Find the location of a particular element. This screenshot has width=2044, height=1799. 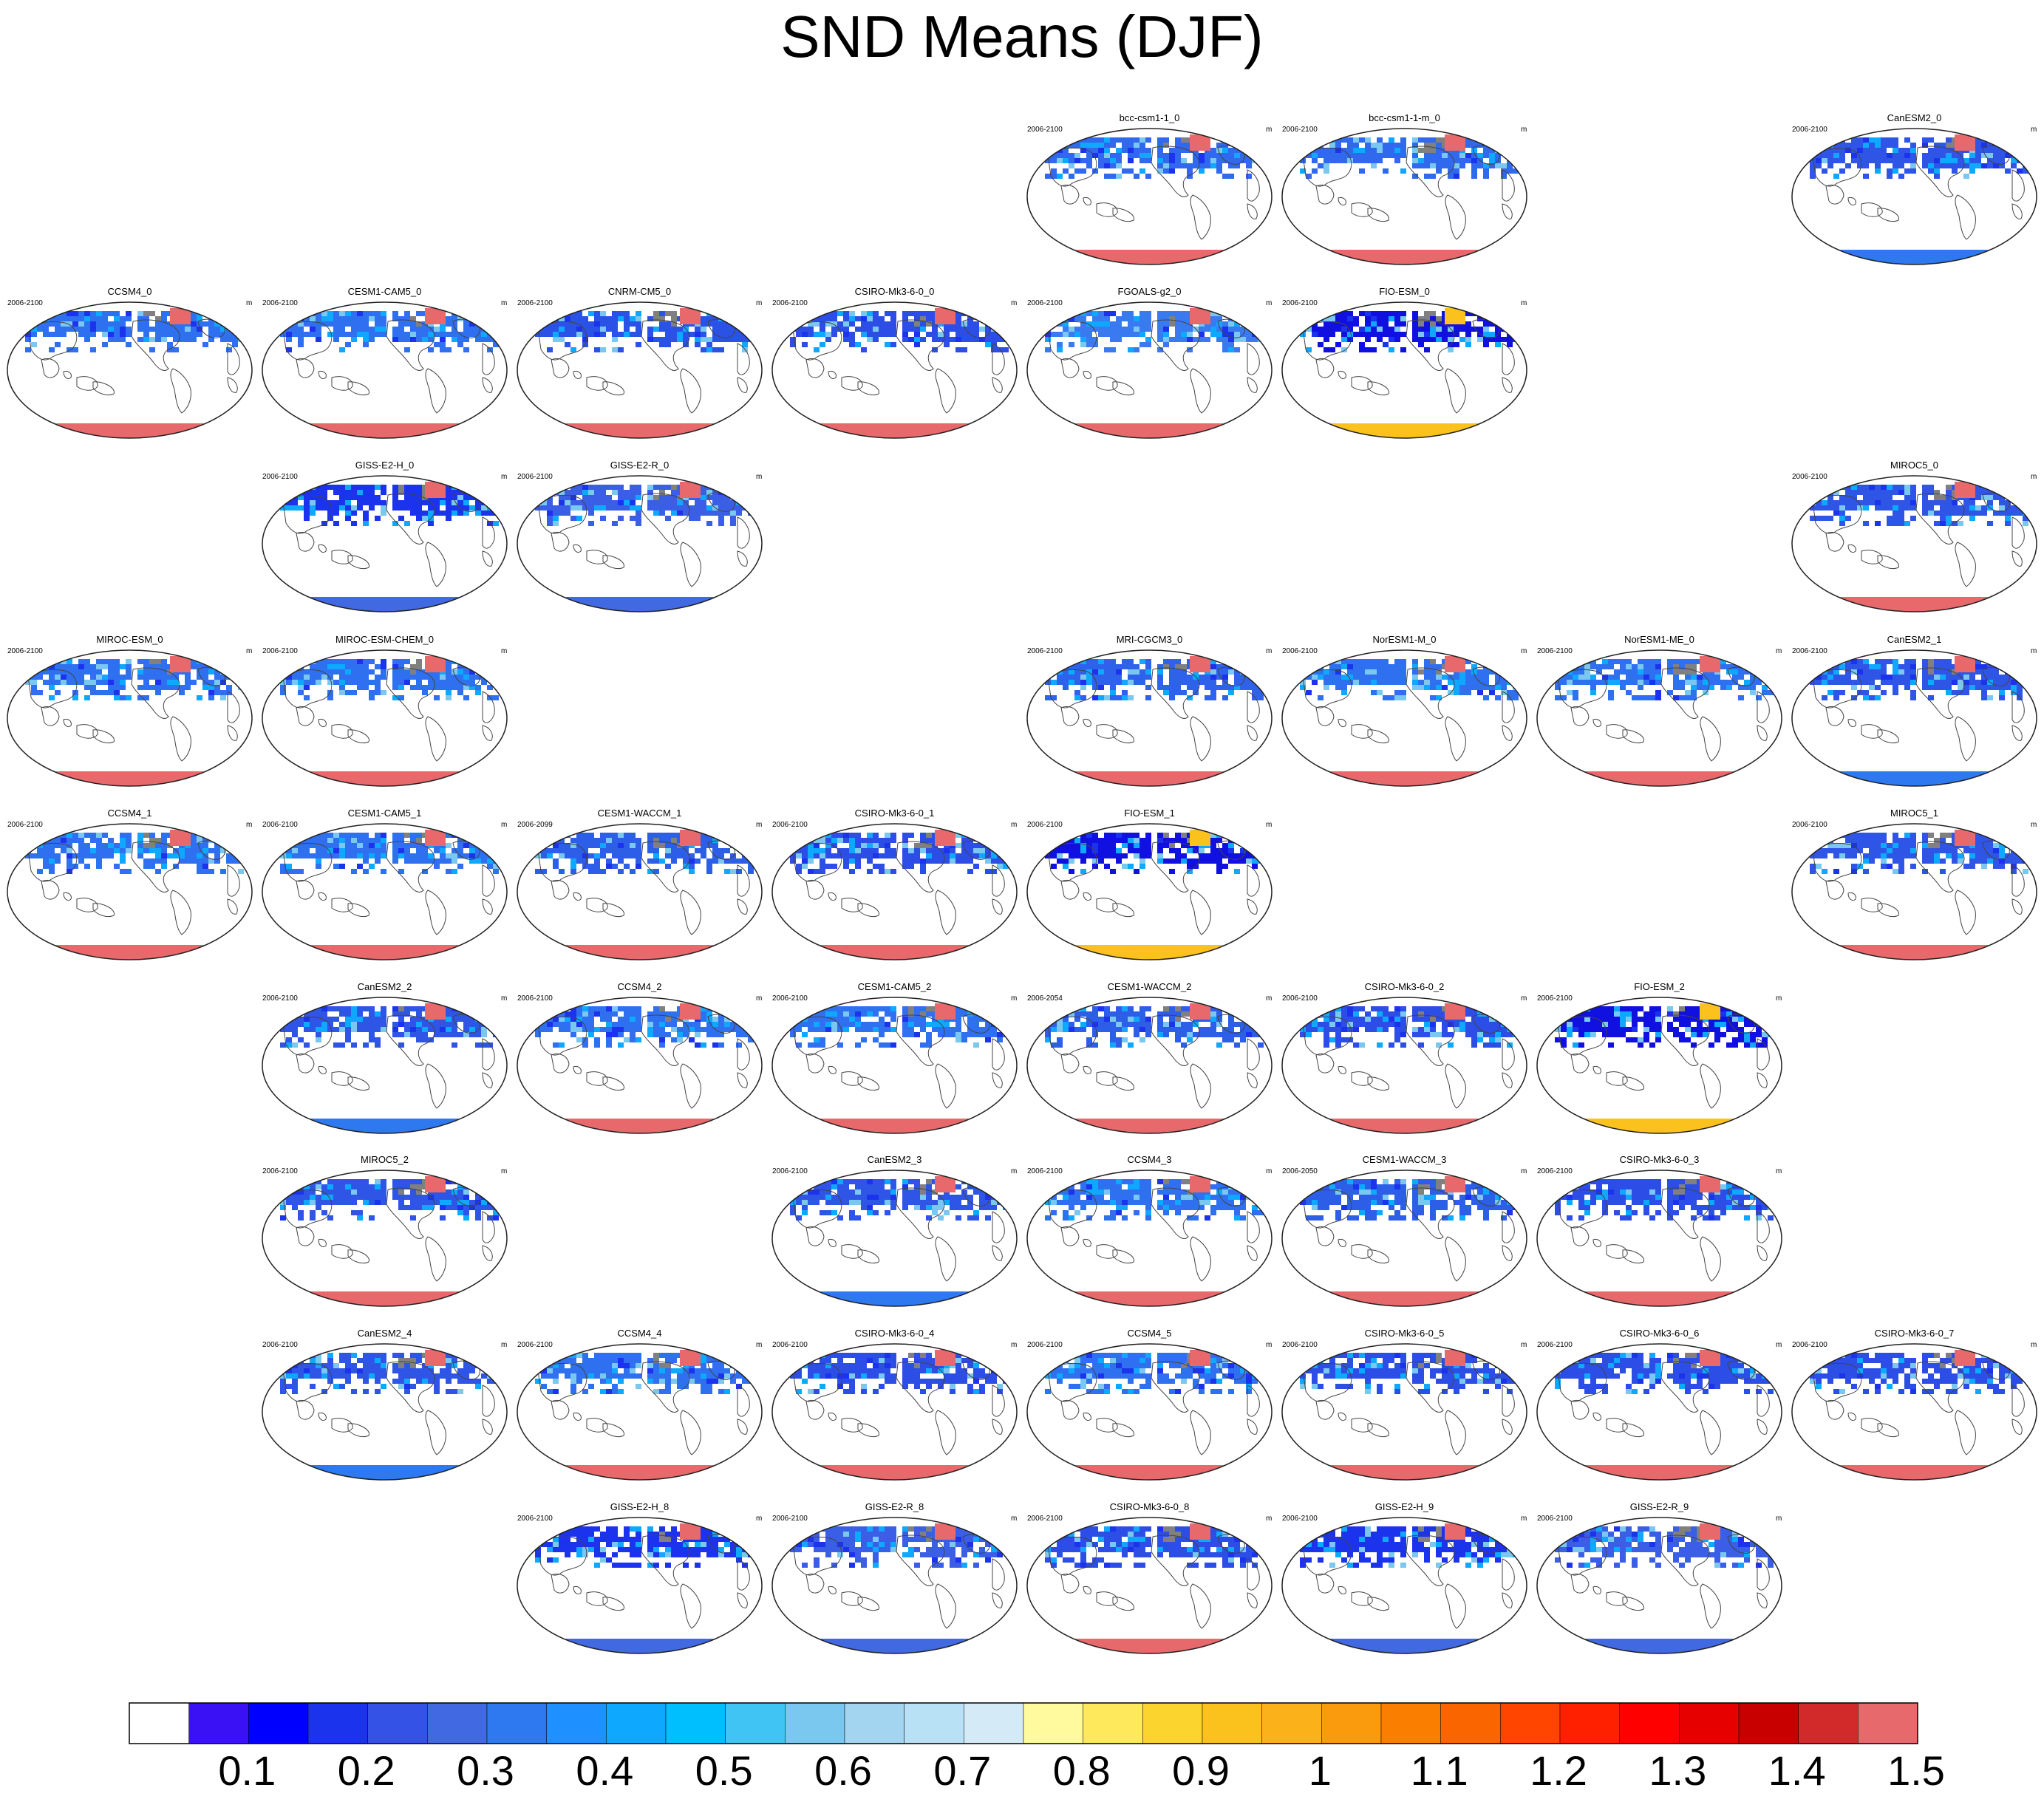

panel-title: bcc-csm1-1-m_0 is located at coordinates (1404, 118).